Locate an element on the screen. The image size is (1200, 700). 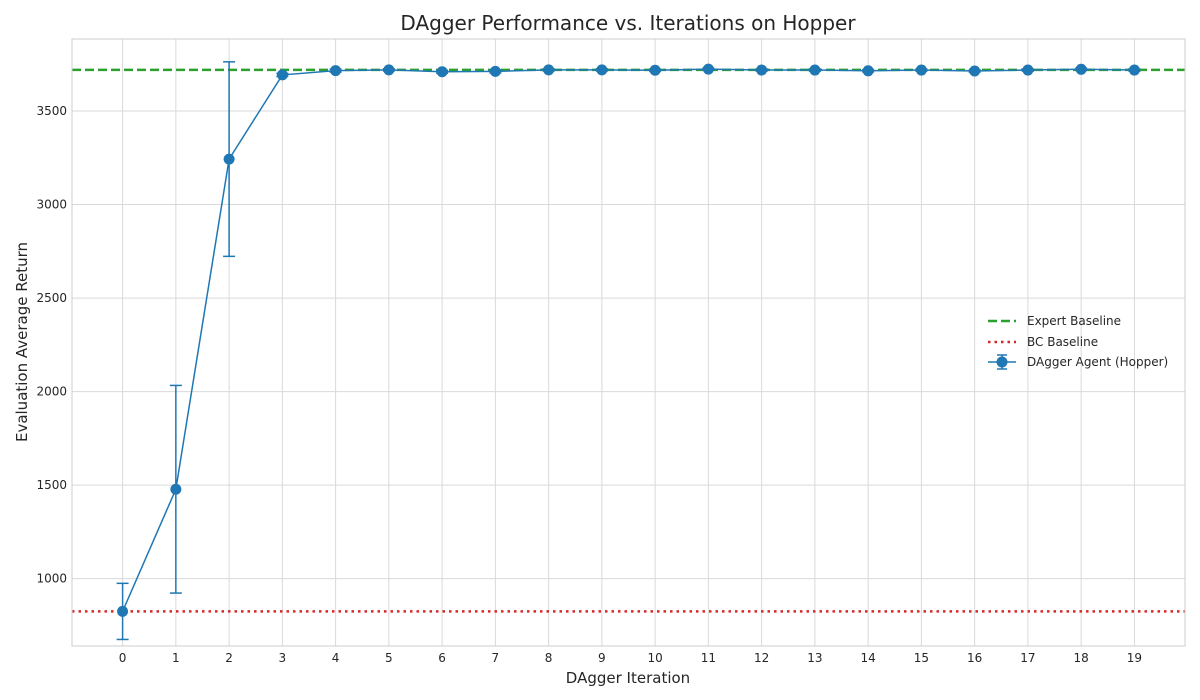
x-tick-label: 11 is located at coordinates (708, 658).